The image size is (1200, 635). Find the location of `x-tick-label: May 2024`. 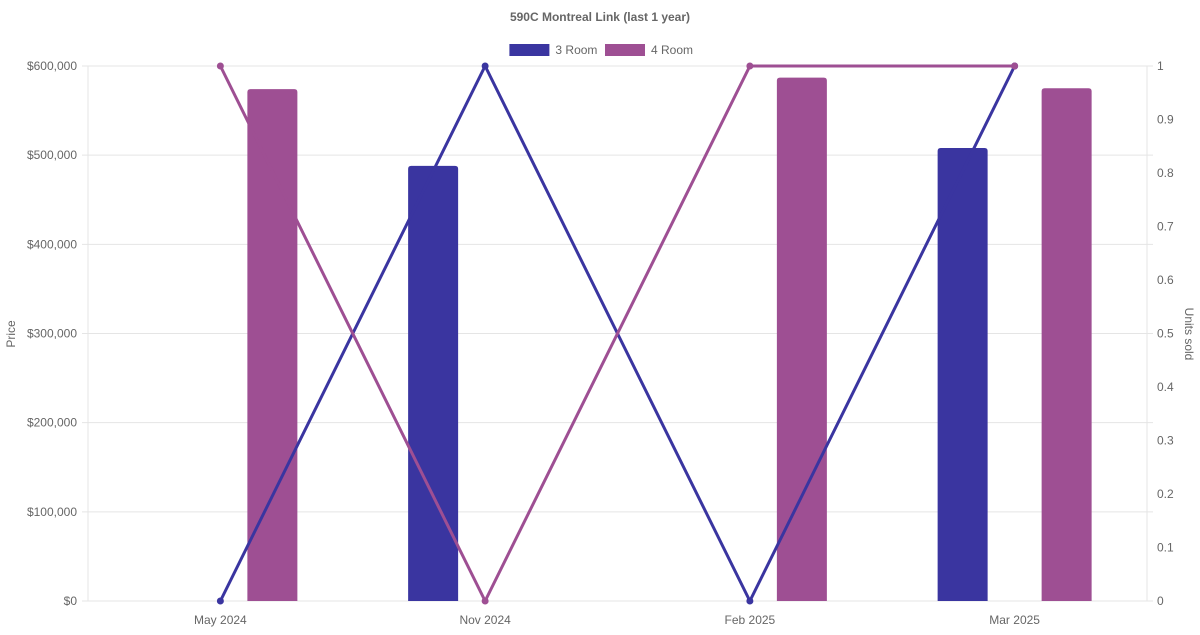

x-tick-label: May 2024 is located at coordinates (220, 620).